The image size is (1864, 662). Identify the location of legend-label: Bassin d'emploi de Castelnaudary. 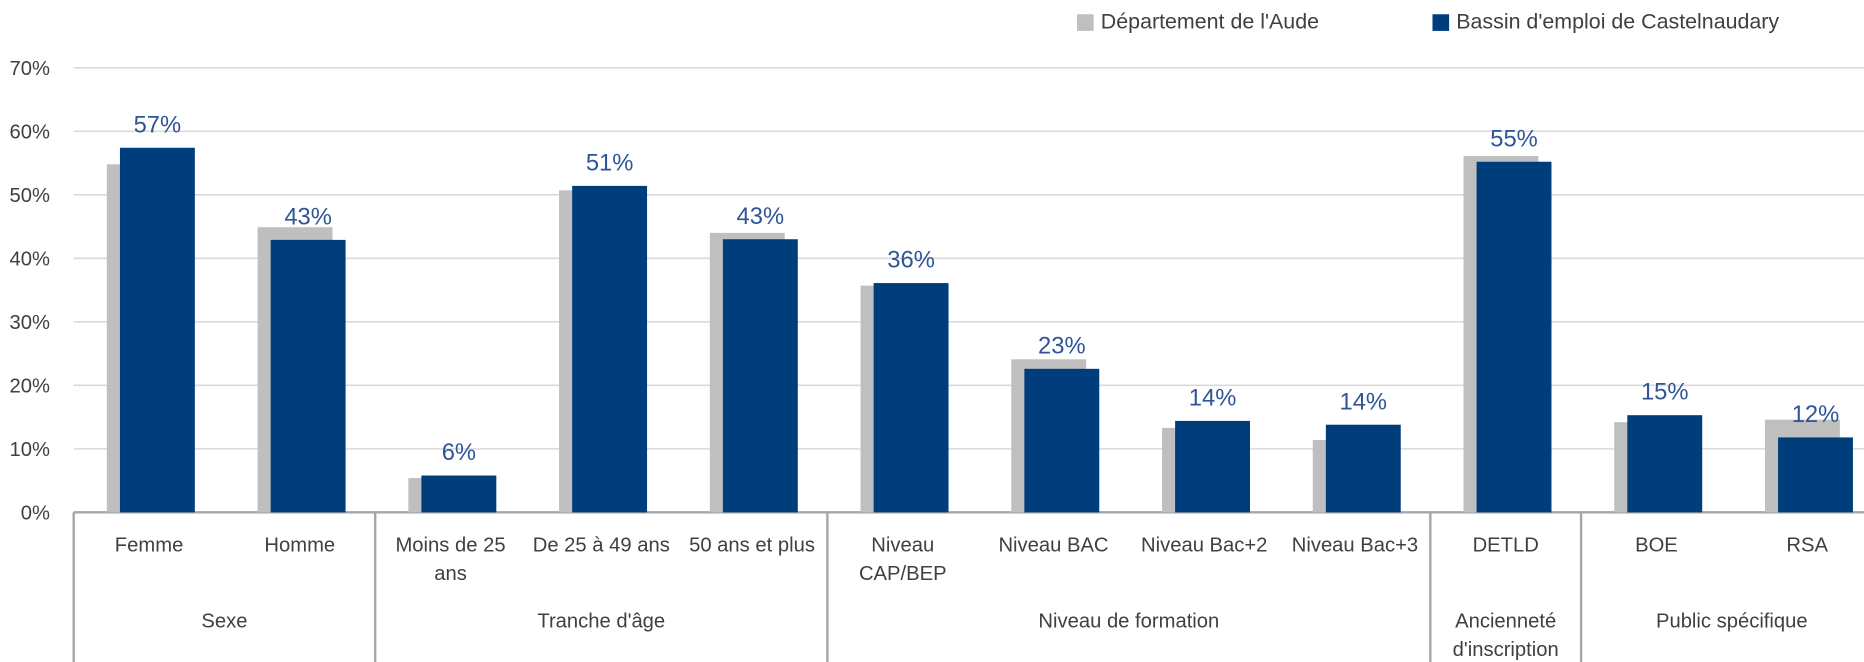
(1618, 21).